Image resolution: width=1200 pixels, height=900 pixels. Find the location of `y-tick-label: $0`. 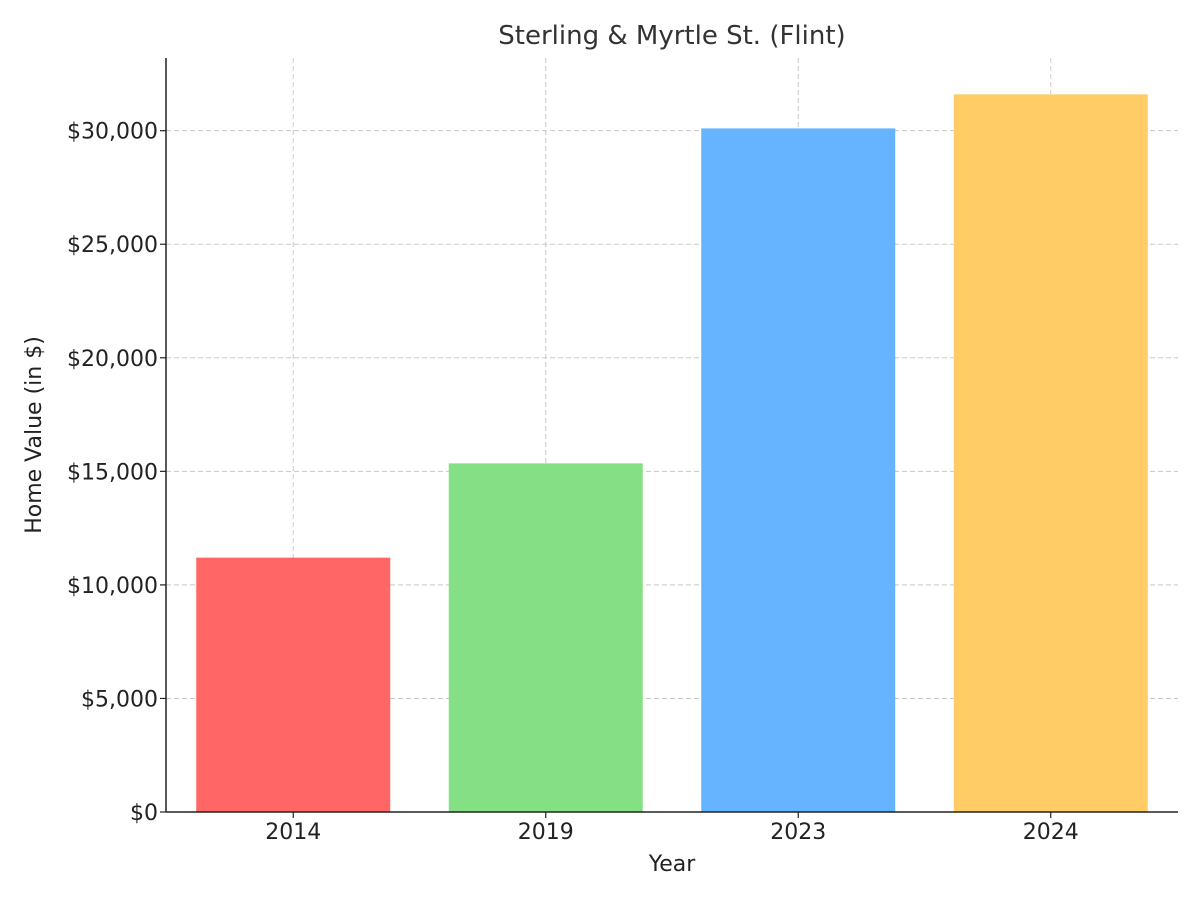

y-tick-label: $0 is located at coordinates (144, 813).